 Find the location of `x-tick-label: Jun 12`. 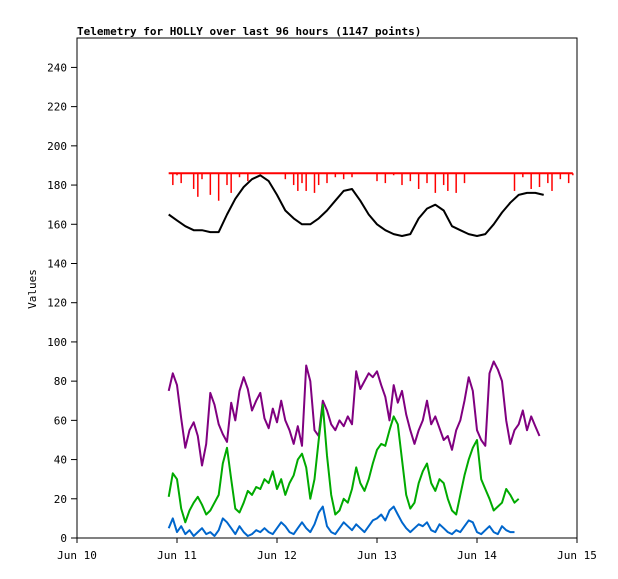

x-tick-label: Jun 12 is located at coordinates (277, 555).